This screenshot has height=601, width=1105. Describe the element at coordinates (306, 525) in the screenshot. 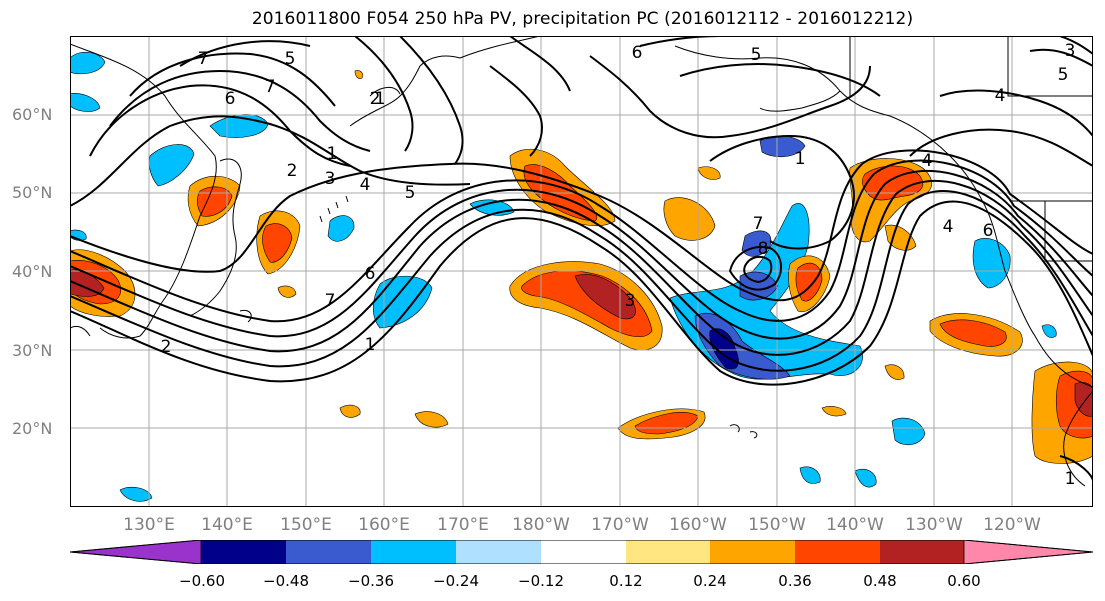

I see `lon-label-150e: 150°E` at that location.